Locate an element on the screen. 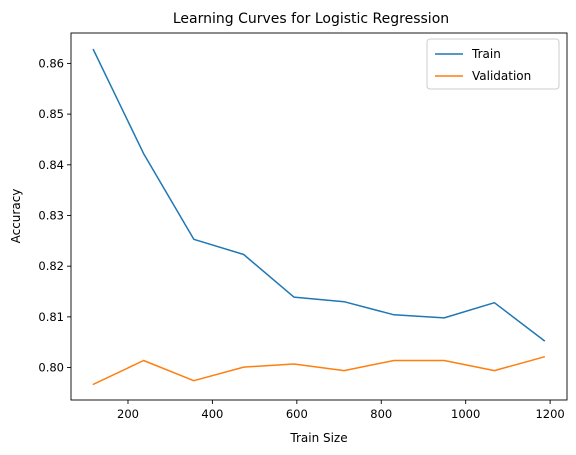 The height and width of the screenshot is (455, 576). y-tick-label: 0.80 is located at coordinates (51, 368).